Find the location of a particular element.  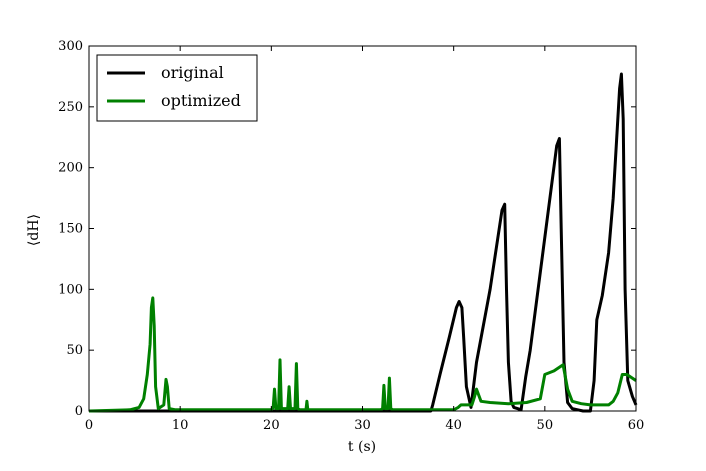

x-tick-label: 40 is located at coordinates (453, 425).